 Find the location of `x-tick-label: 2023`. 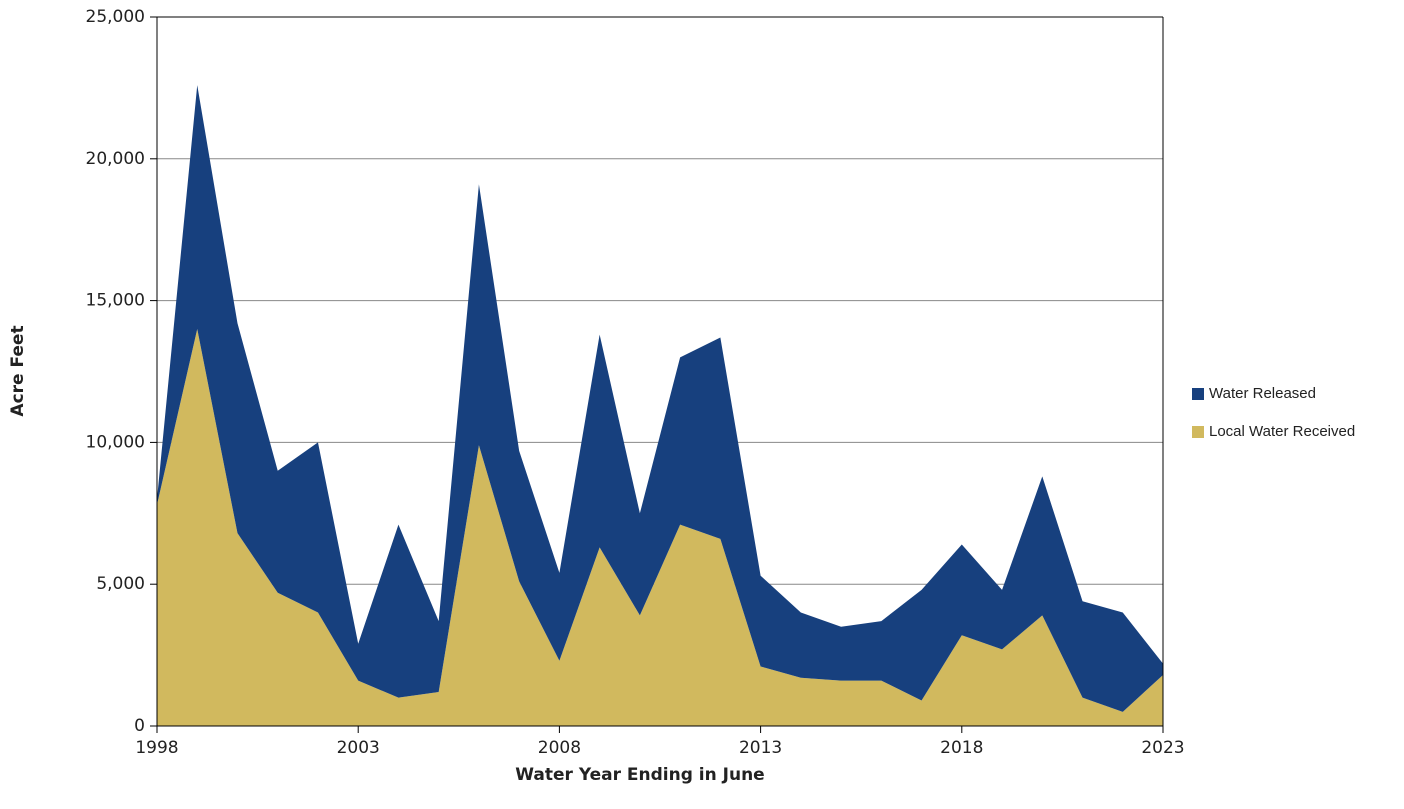

x-tick-label: 2023 is located at coordinates (1162, 748).